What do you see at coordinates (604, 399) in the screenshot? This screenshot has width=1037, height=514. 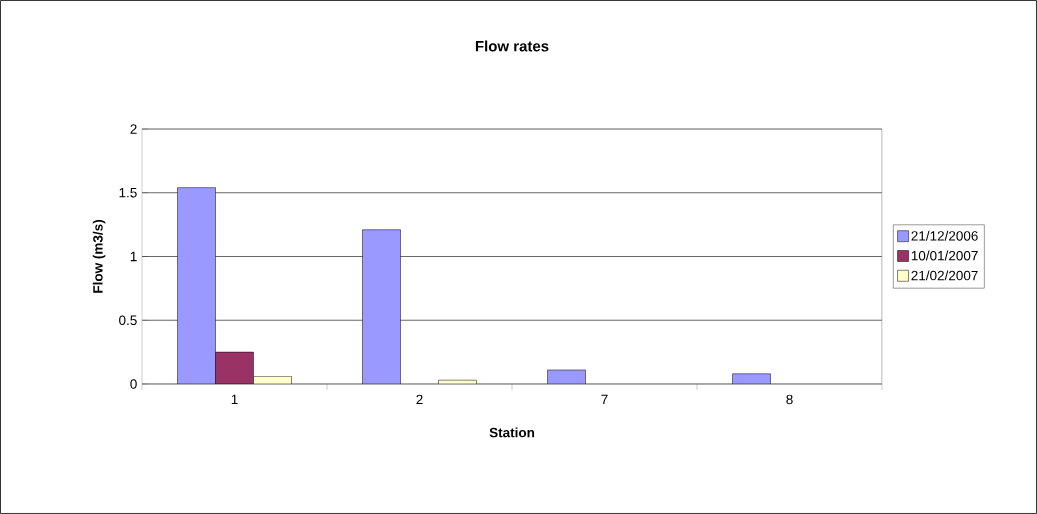 I see `x-tick-label: 7` at bounding box center [604, 399].